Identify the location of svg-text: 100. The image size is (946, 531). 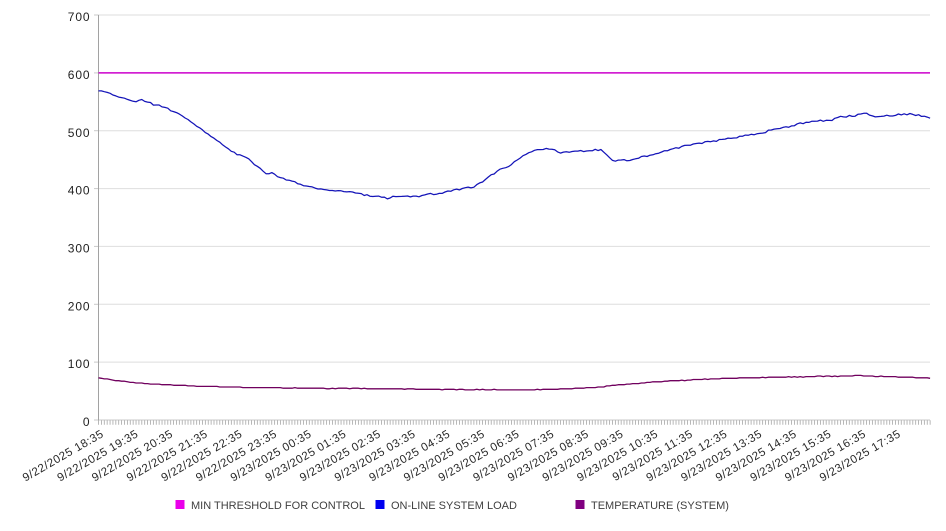
(79, 364).